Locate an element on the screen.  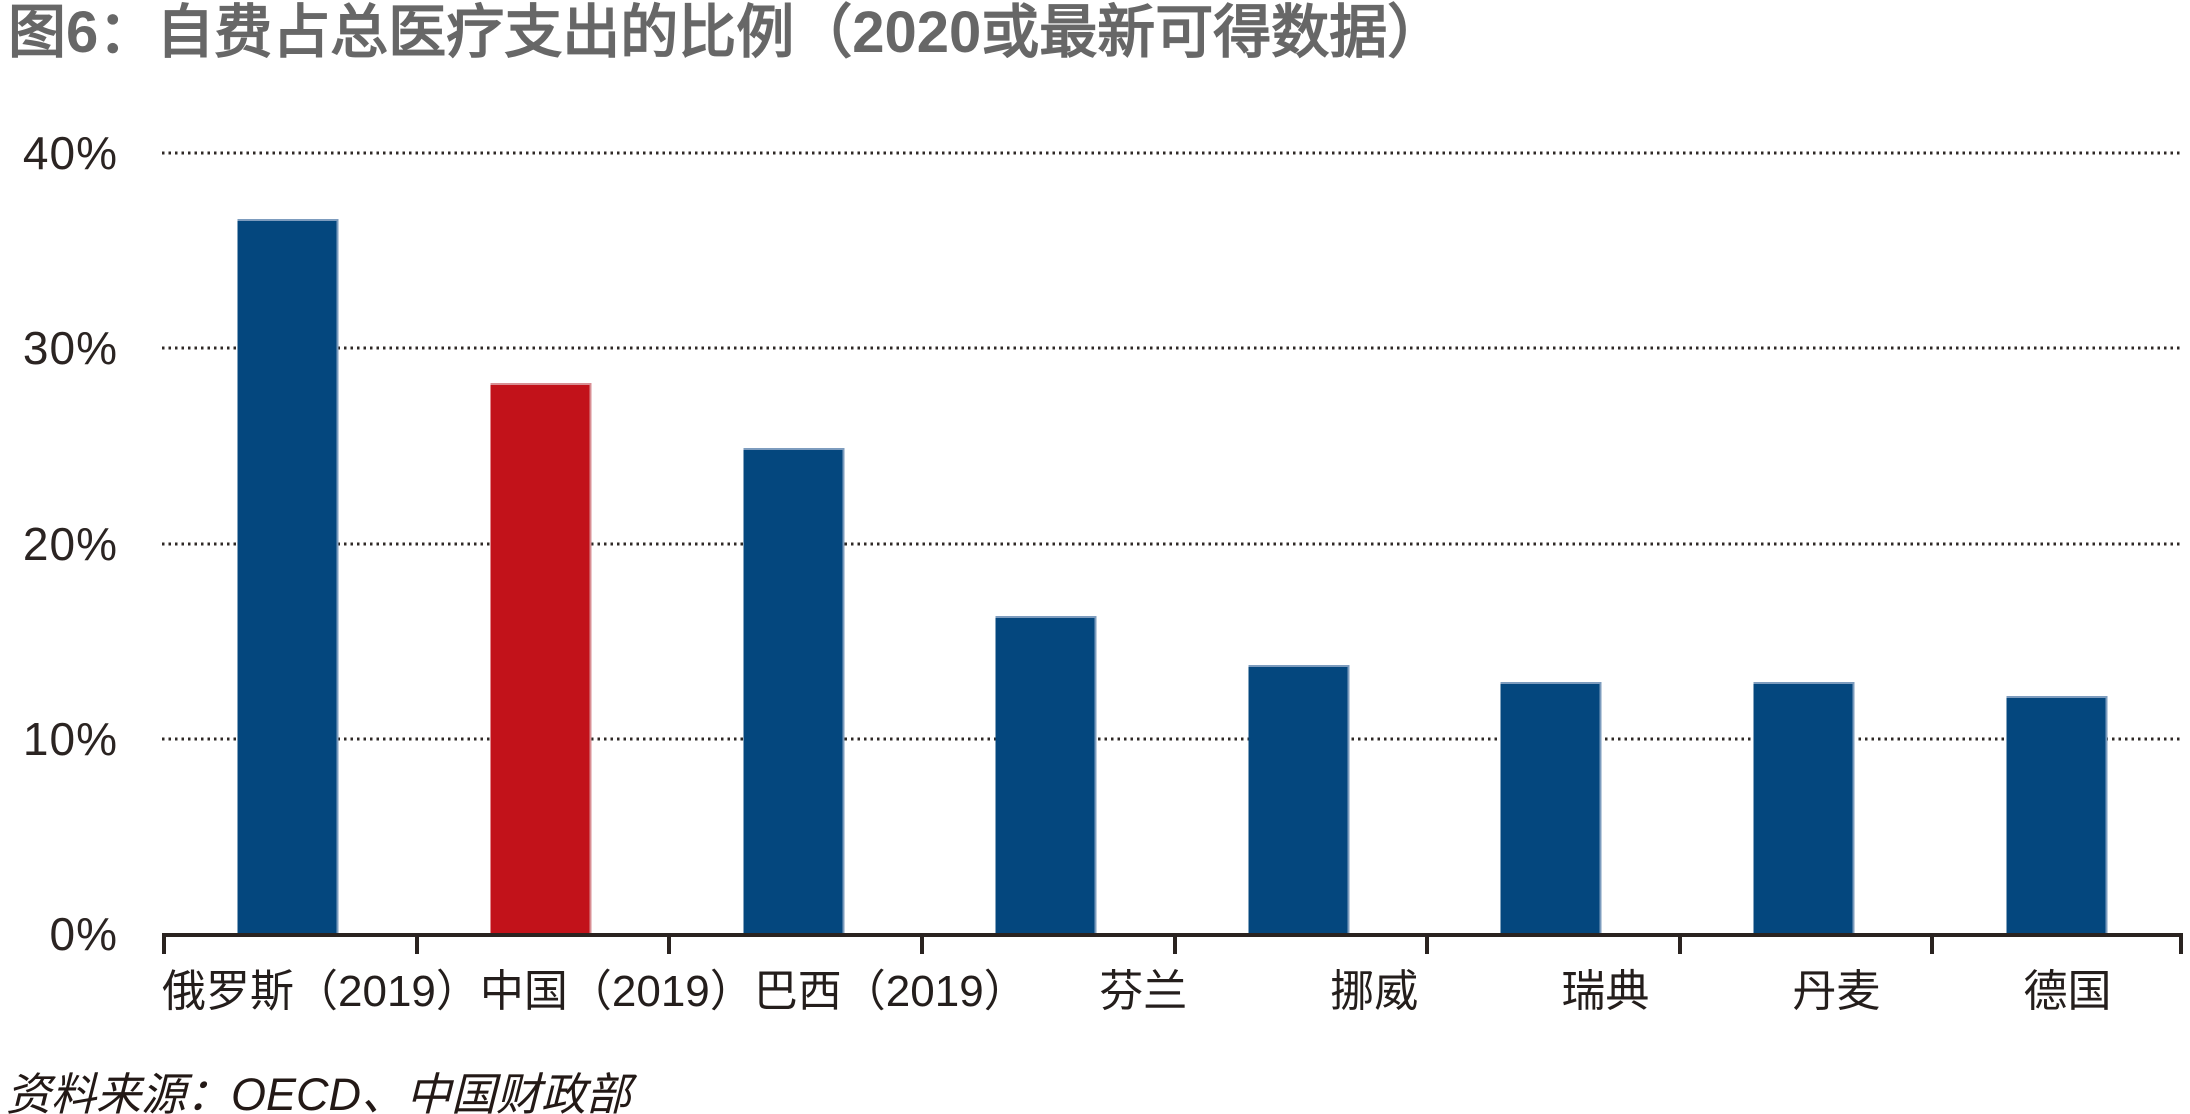
chart-title: 图6：自费占总医疗支出的比例（2020或最新可得数据） is located at coordinates (727, 32).